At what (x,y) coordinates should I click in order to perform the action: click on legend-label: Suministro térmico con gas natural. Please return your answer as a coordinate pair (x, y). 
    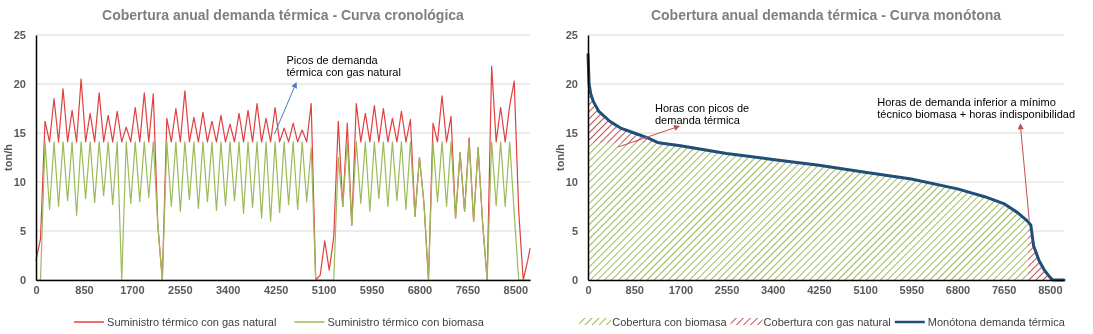
    Looking at the image, I should click on (192, 322).